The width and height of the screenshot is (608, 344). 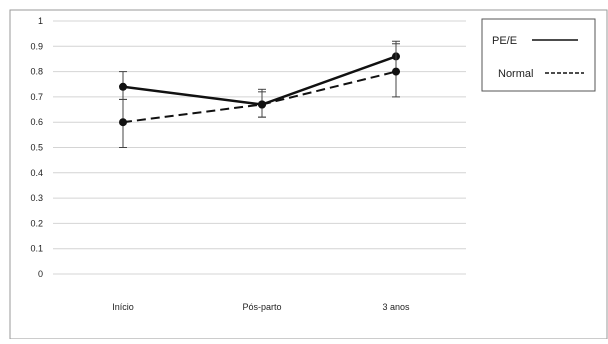 What do you see at coordinates (396, 307) in the screenshot?
I see `x-tick-label-2: 3 anos` at bounding box center [396, 307].